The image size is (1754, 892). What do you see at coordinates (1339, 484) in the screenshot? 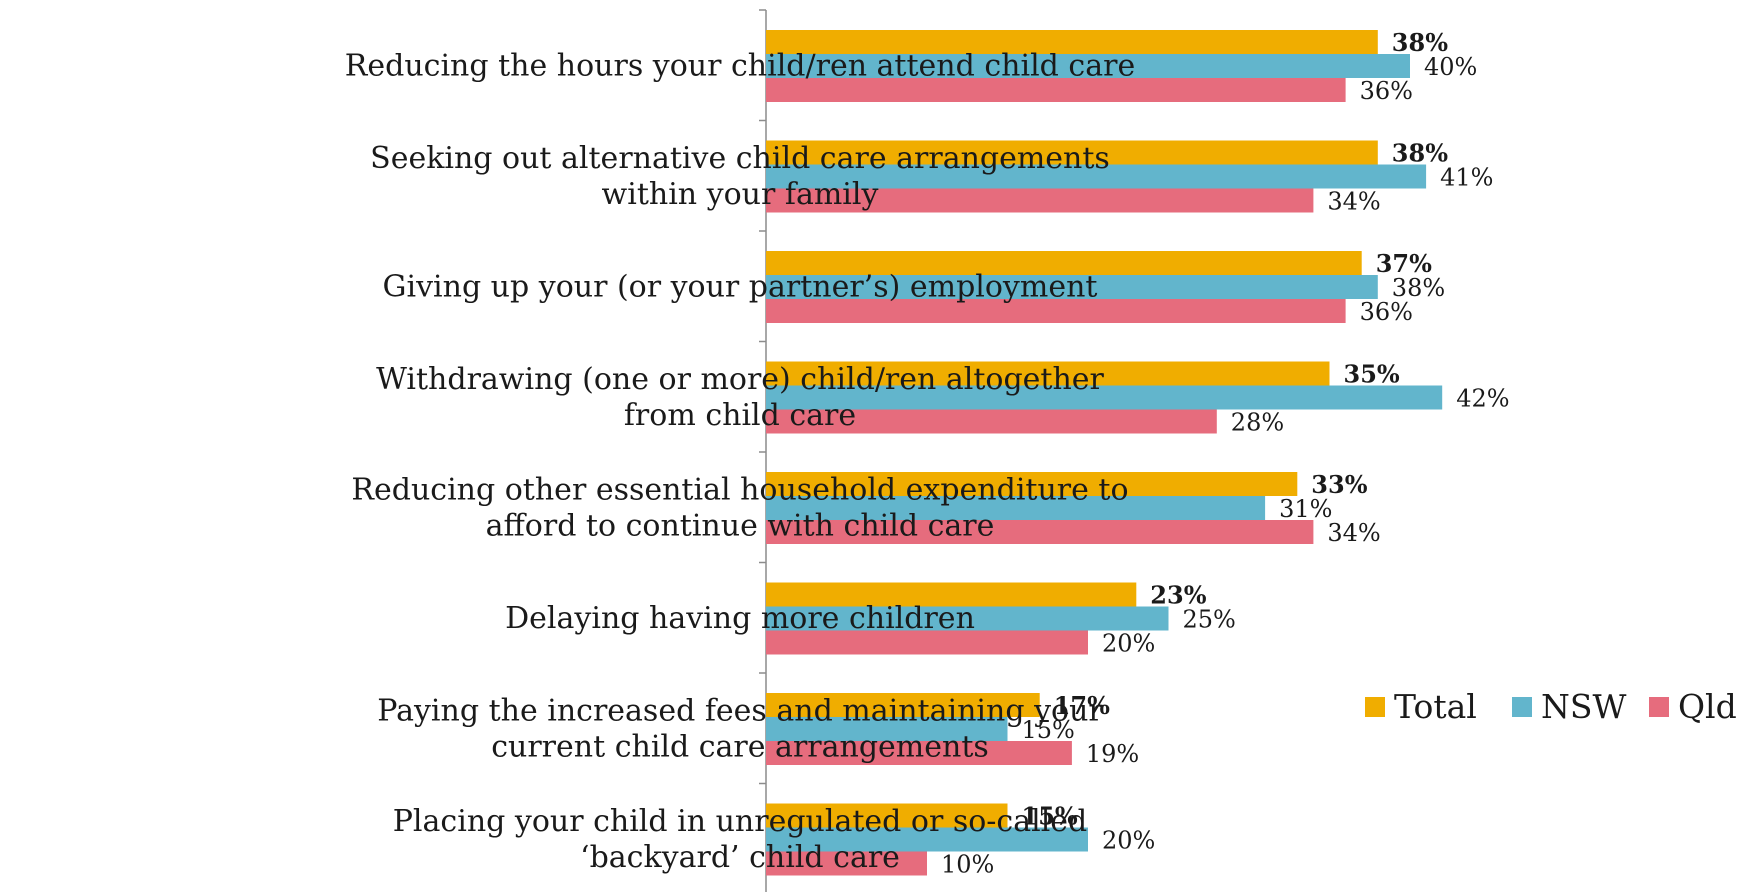
I see `data-label-total: 33%` at bounding box center [1339, 484].